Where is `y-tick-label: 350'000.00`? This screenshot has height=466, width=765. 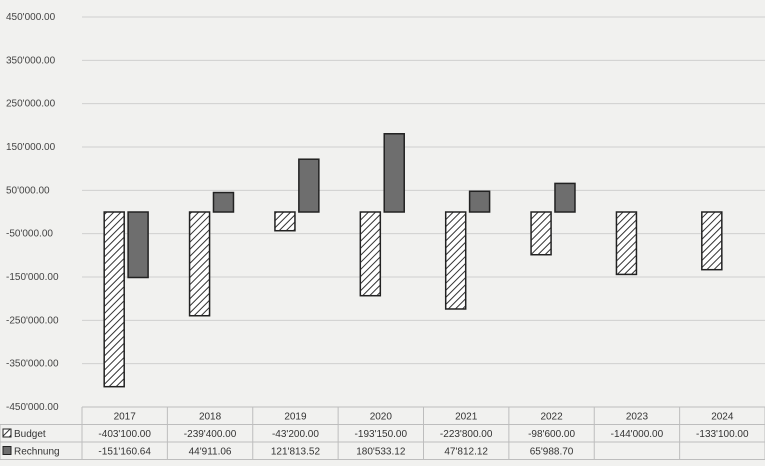 y-tick-label: 350'000.00 is located at coordinates (31, 60).